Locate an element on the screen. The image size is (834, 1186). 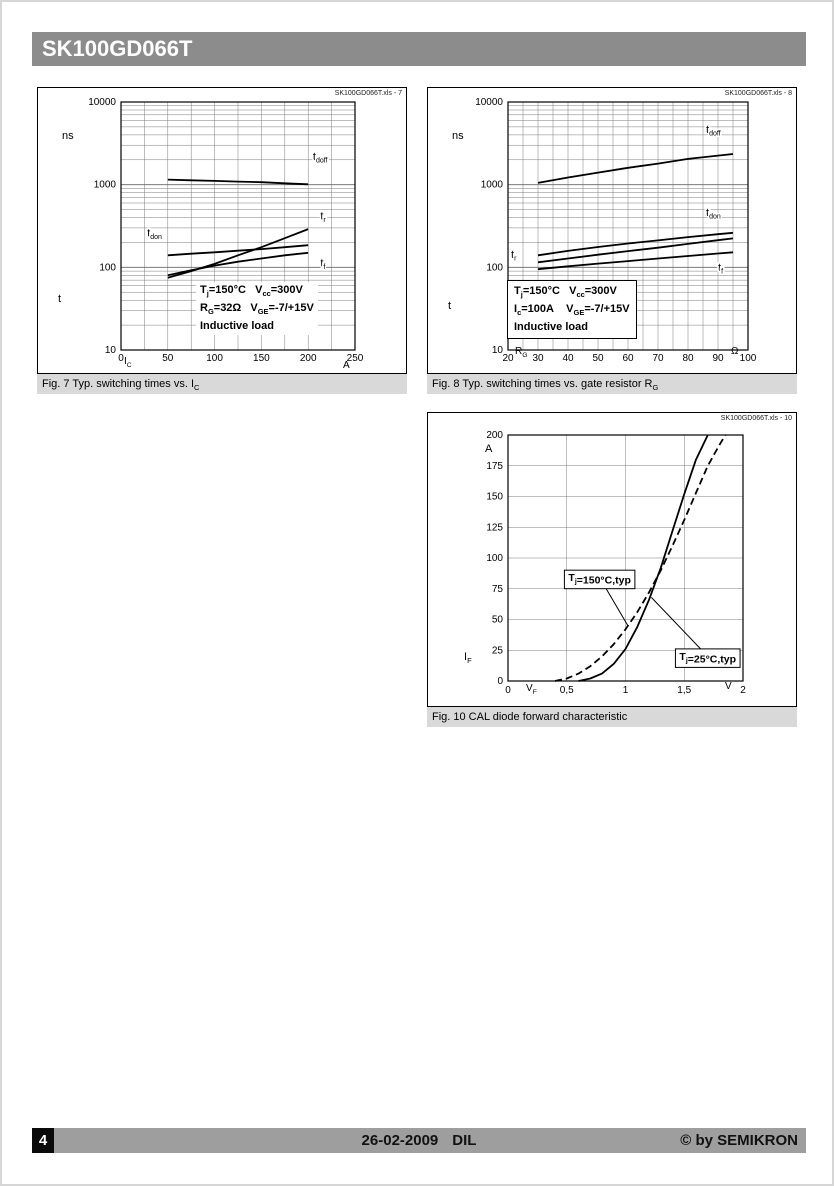
svg-text: 40 is located at coordinates (568, 358).